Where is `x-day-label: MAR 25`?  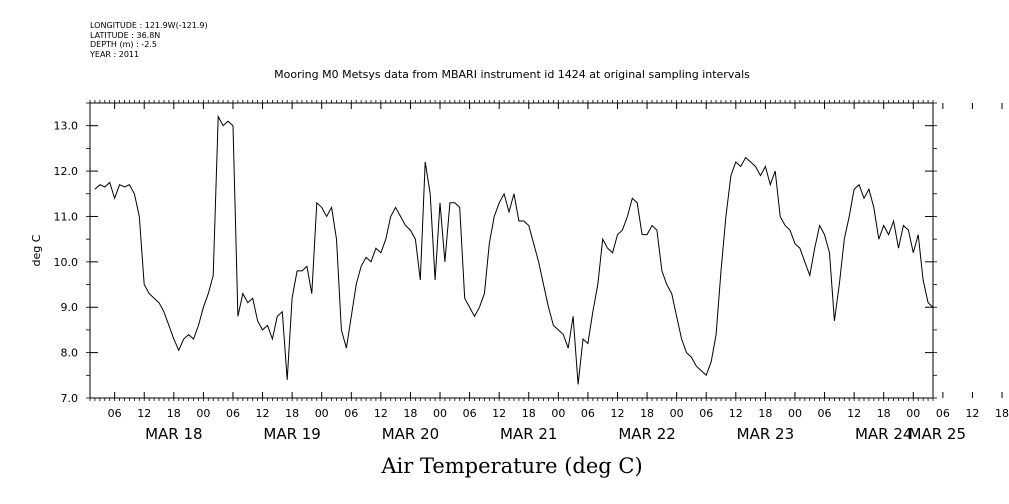 x-day-label: MAR 25 is located at coordinates (937, 434).